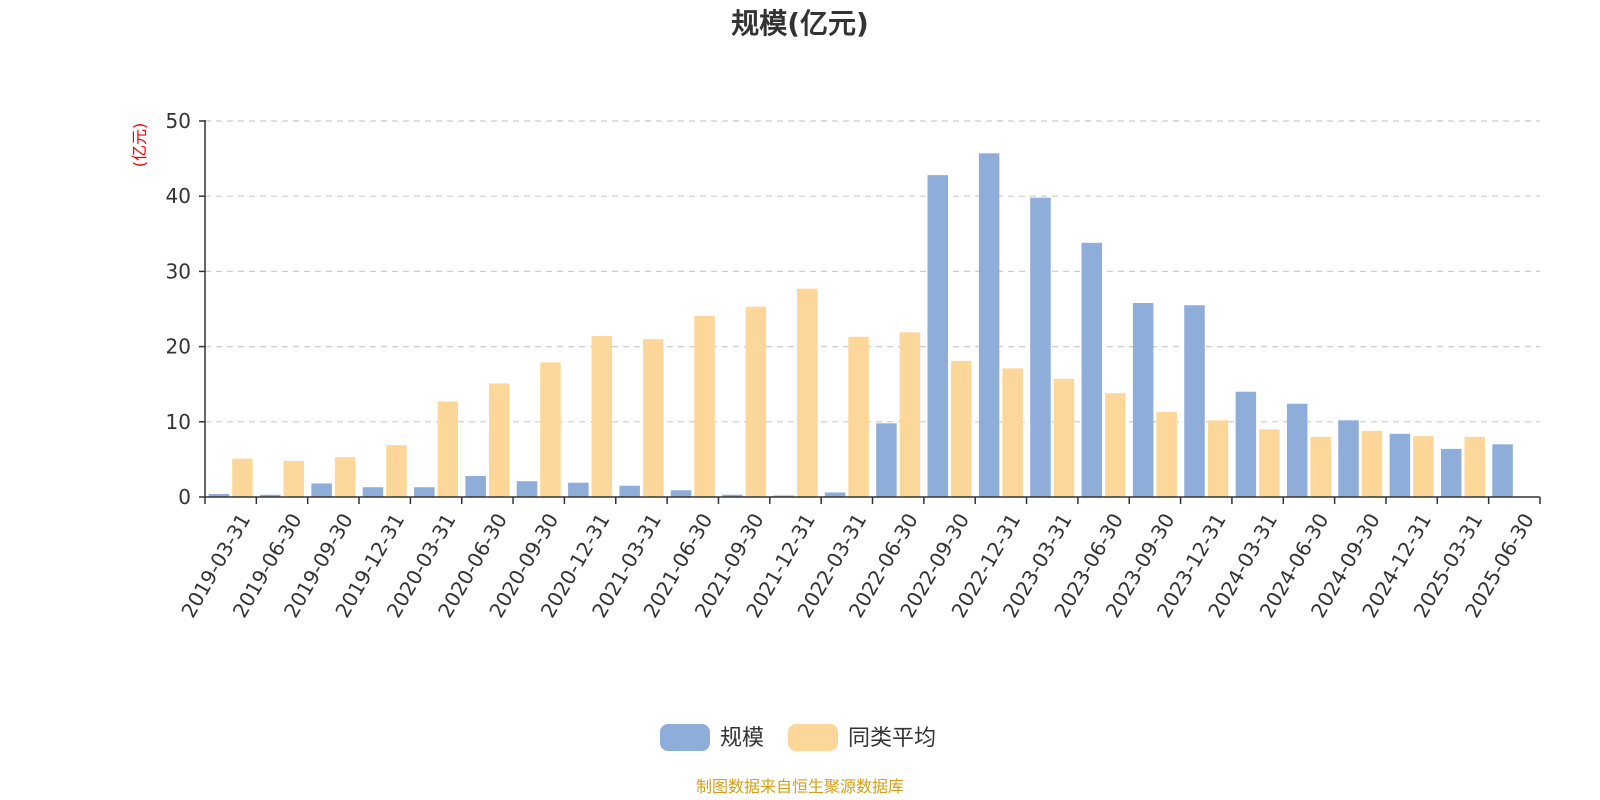  What do you see at coordinates (892, 738) in the screenshot?
I see `legend-label: 同类平均` at bounding box center [892, 738].